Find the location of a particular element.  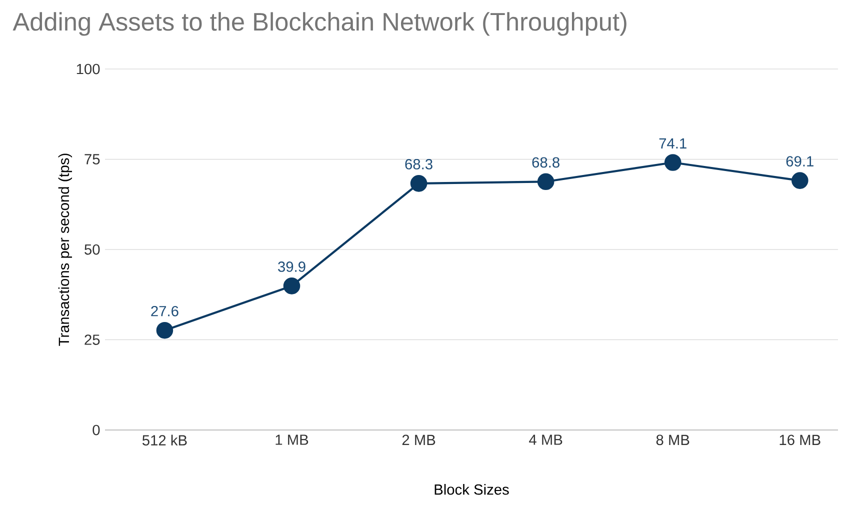

y-tick-label: 75 is located at coordinates (92, 159).